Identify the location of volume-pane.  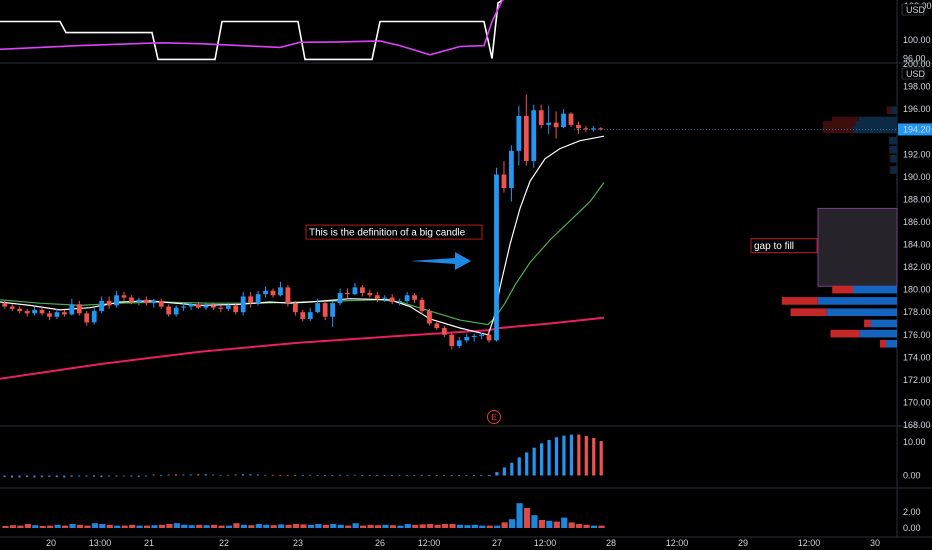
(303, 515).